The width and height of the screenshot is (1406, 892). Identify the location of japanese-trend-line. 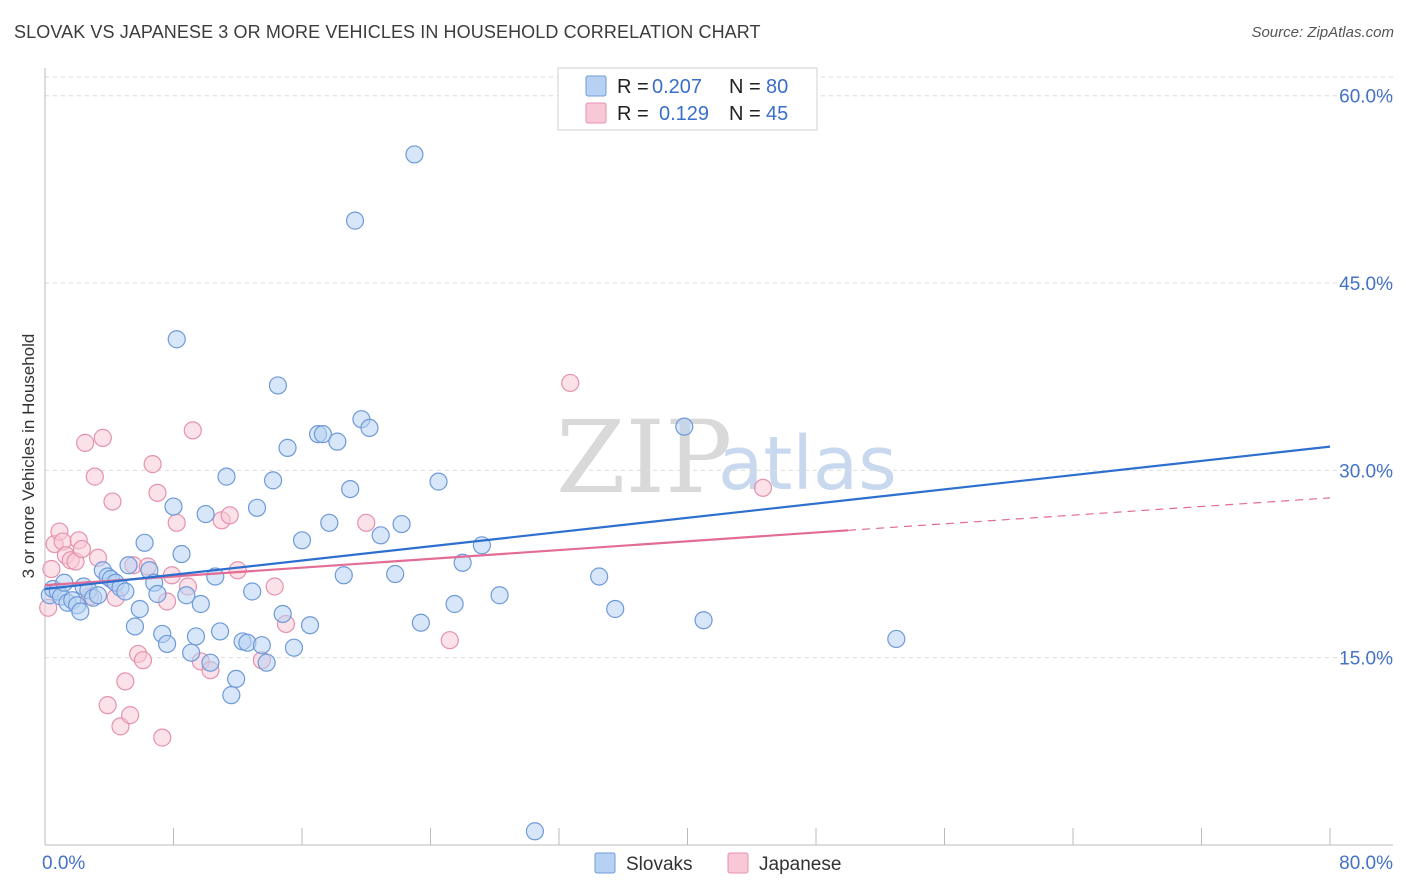
(446, 558).